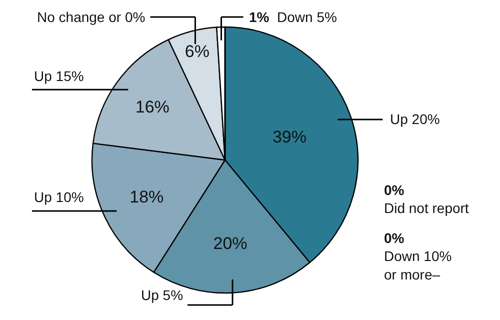 Image resolution: width=500 pixels, height=320 pixels. I want to click on data-label: 1%, so click(259, 17).